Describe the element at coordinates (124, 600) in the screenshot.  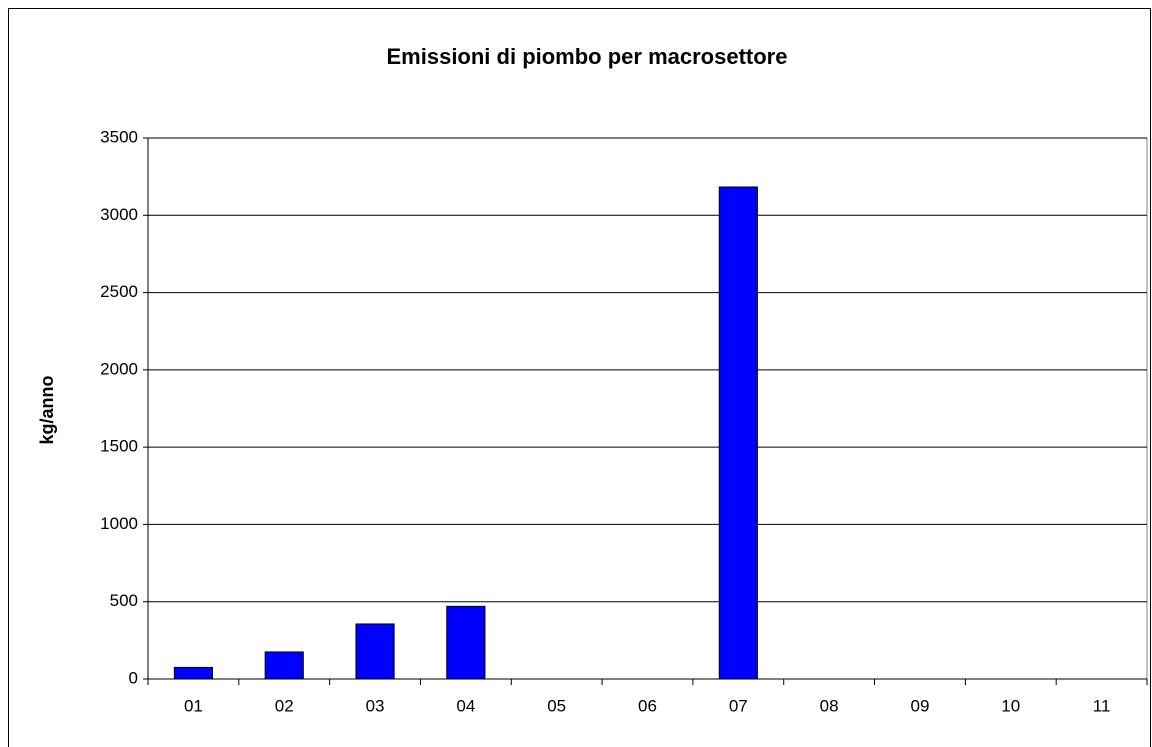
I see `y-tick-label: 500` at that location.